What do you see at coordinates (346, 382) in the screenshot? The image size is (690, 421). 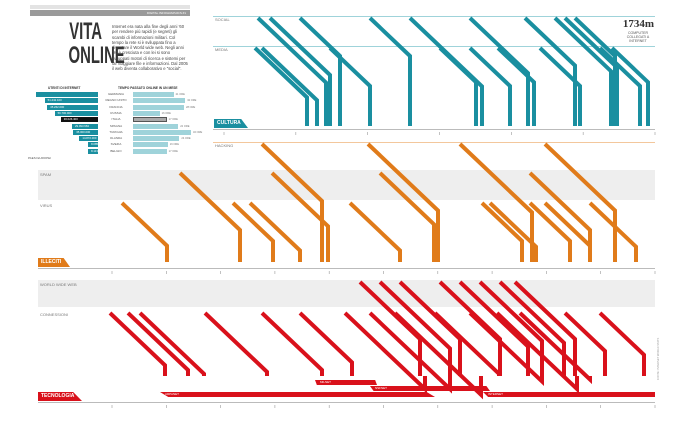 I see `network-bar-milnet: MILNET` at bounding box center [346, 382].